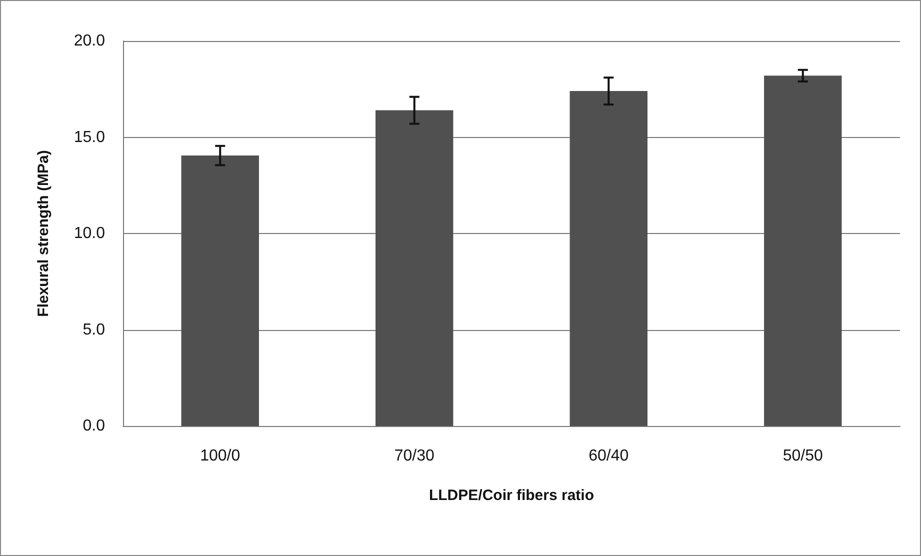 The width and height of the screenshot is (921, 556). Describe the element at coordinates (414, 456) in the screenshot. I see `x-tick-label: 70/30` at that location.